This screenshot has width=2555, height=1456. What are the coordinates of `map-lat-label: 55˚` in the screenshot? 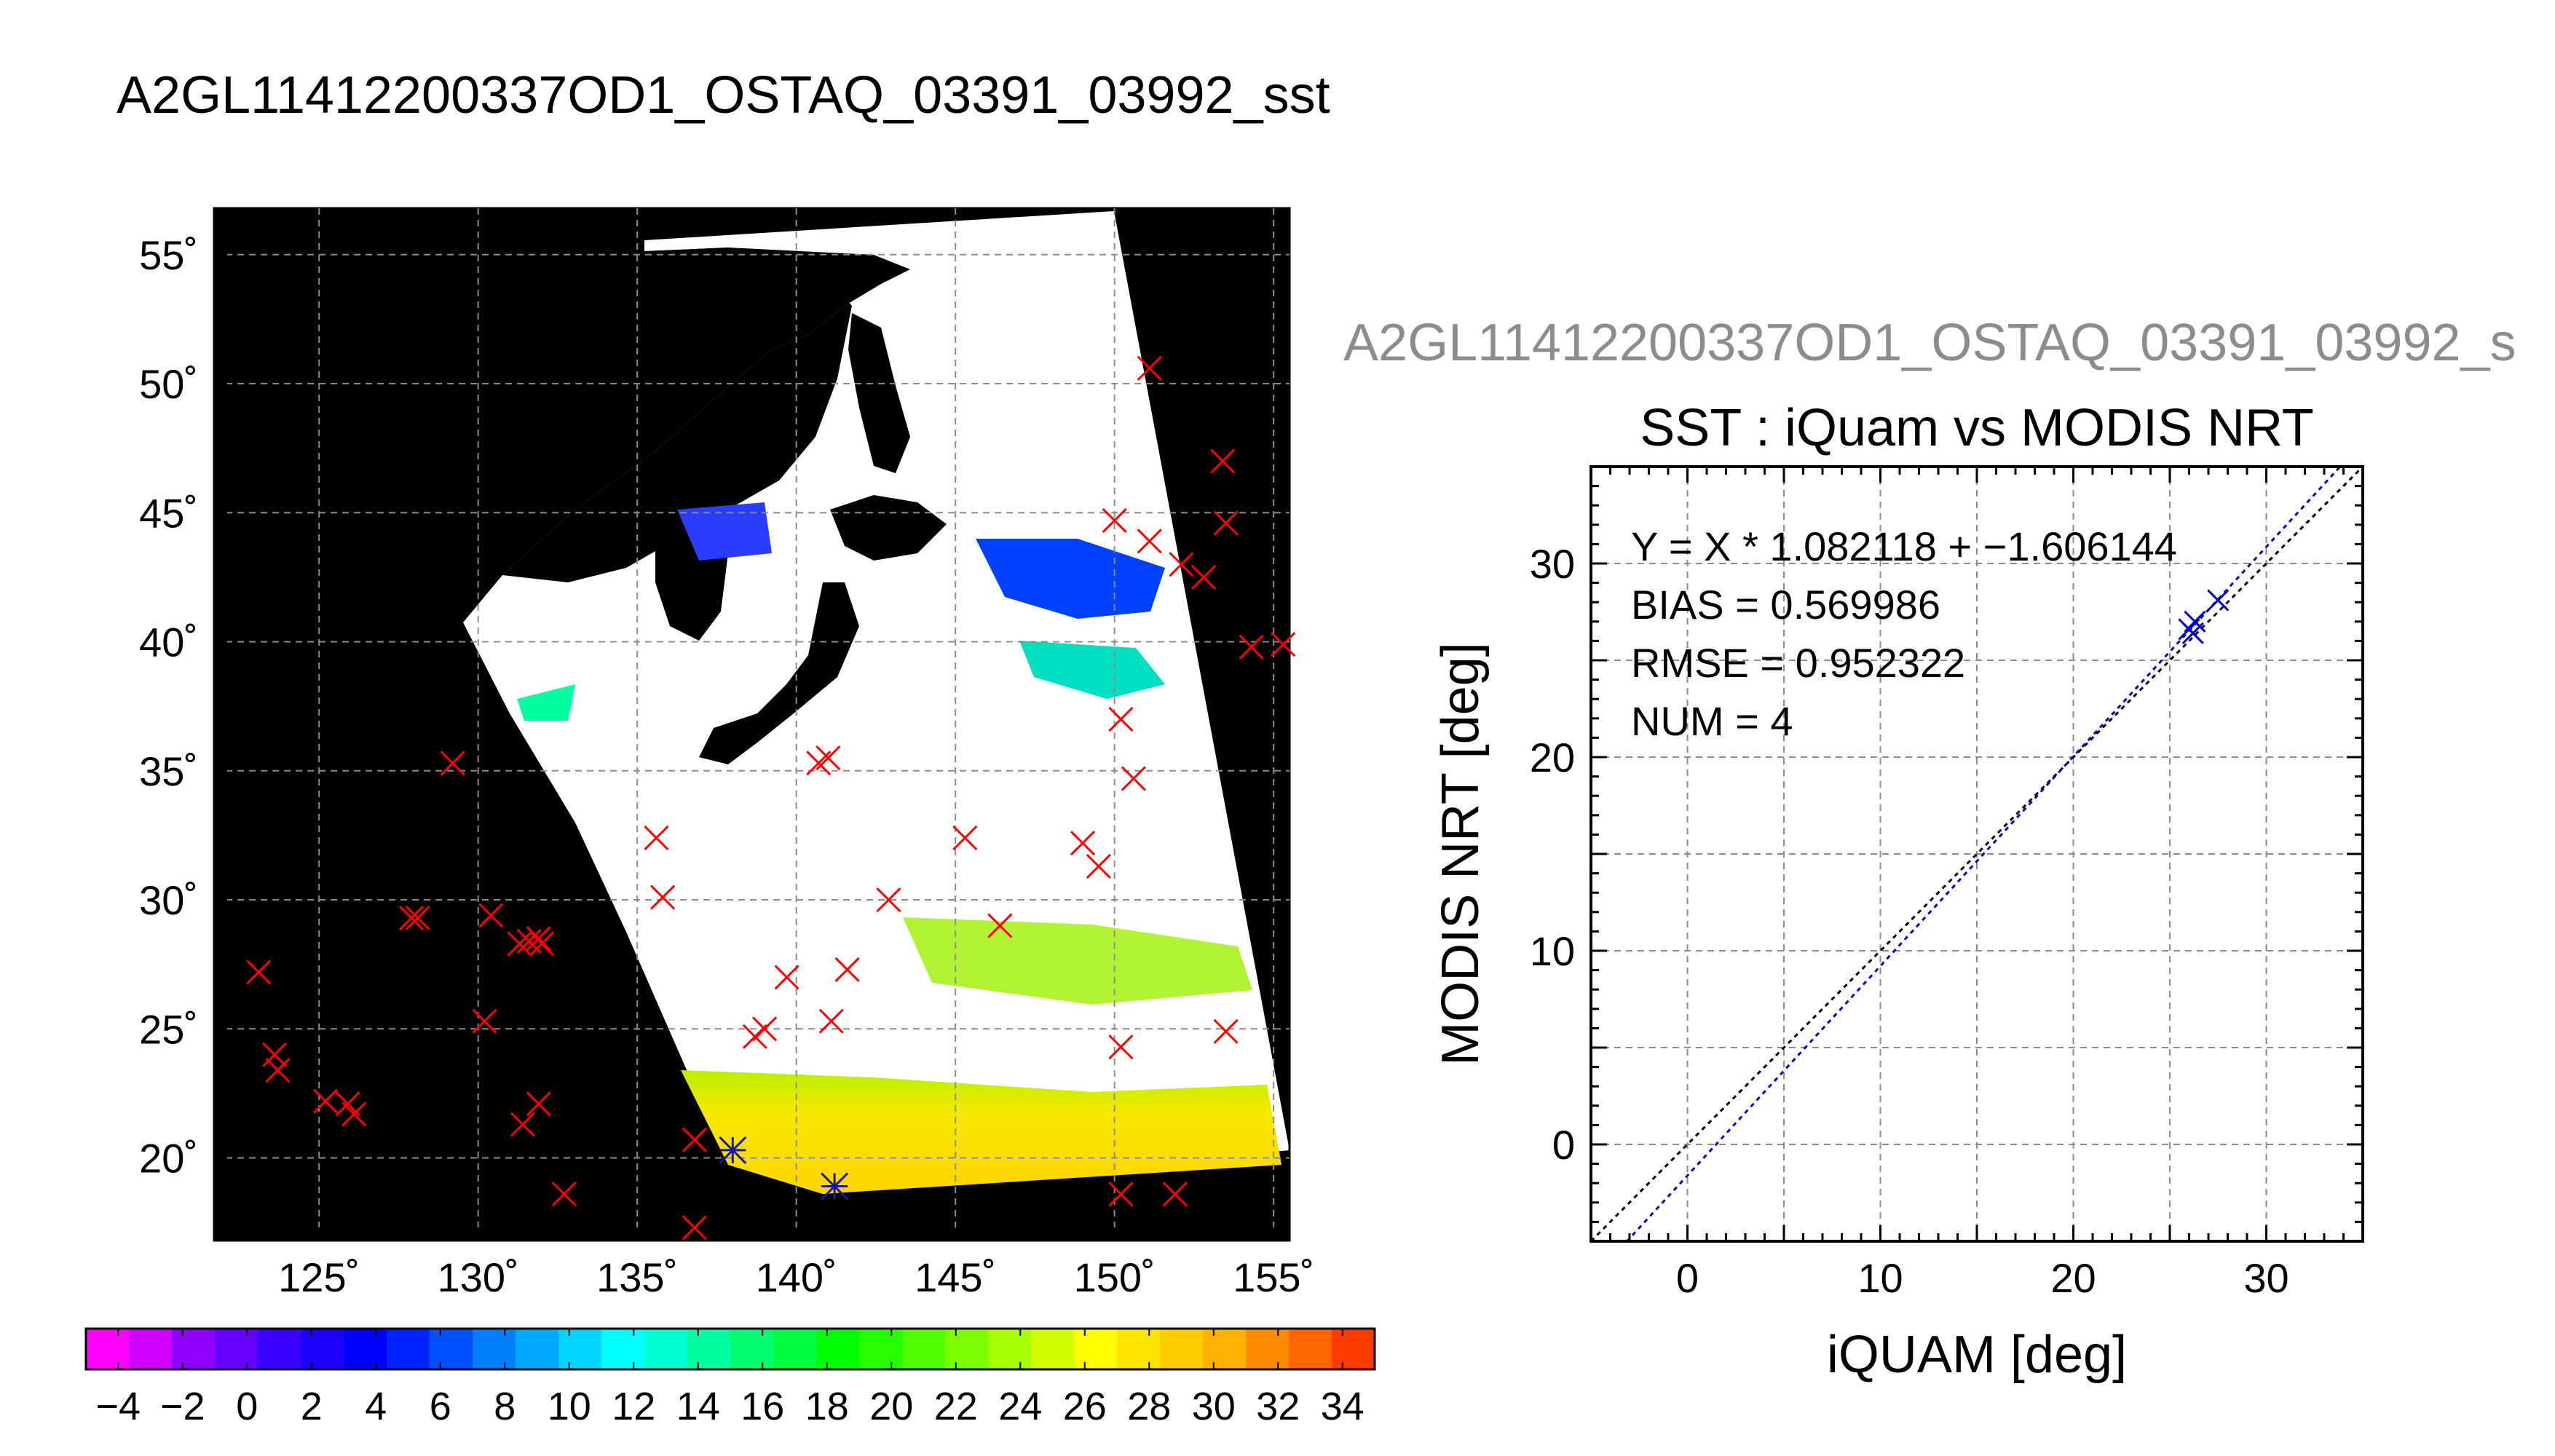 It's located at (168, 255).